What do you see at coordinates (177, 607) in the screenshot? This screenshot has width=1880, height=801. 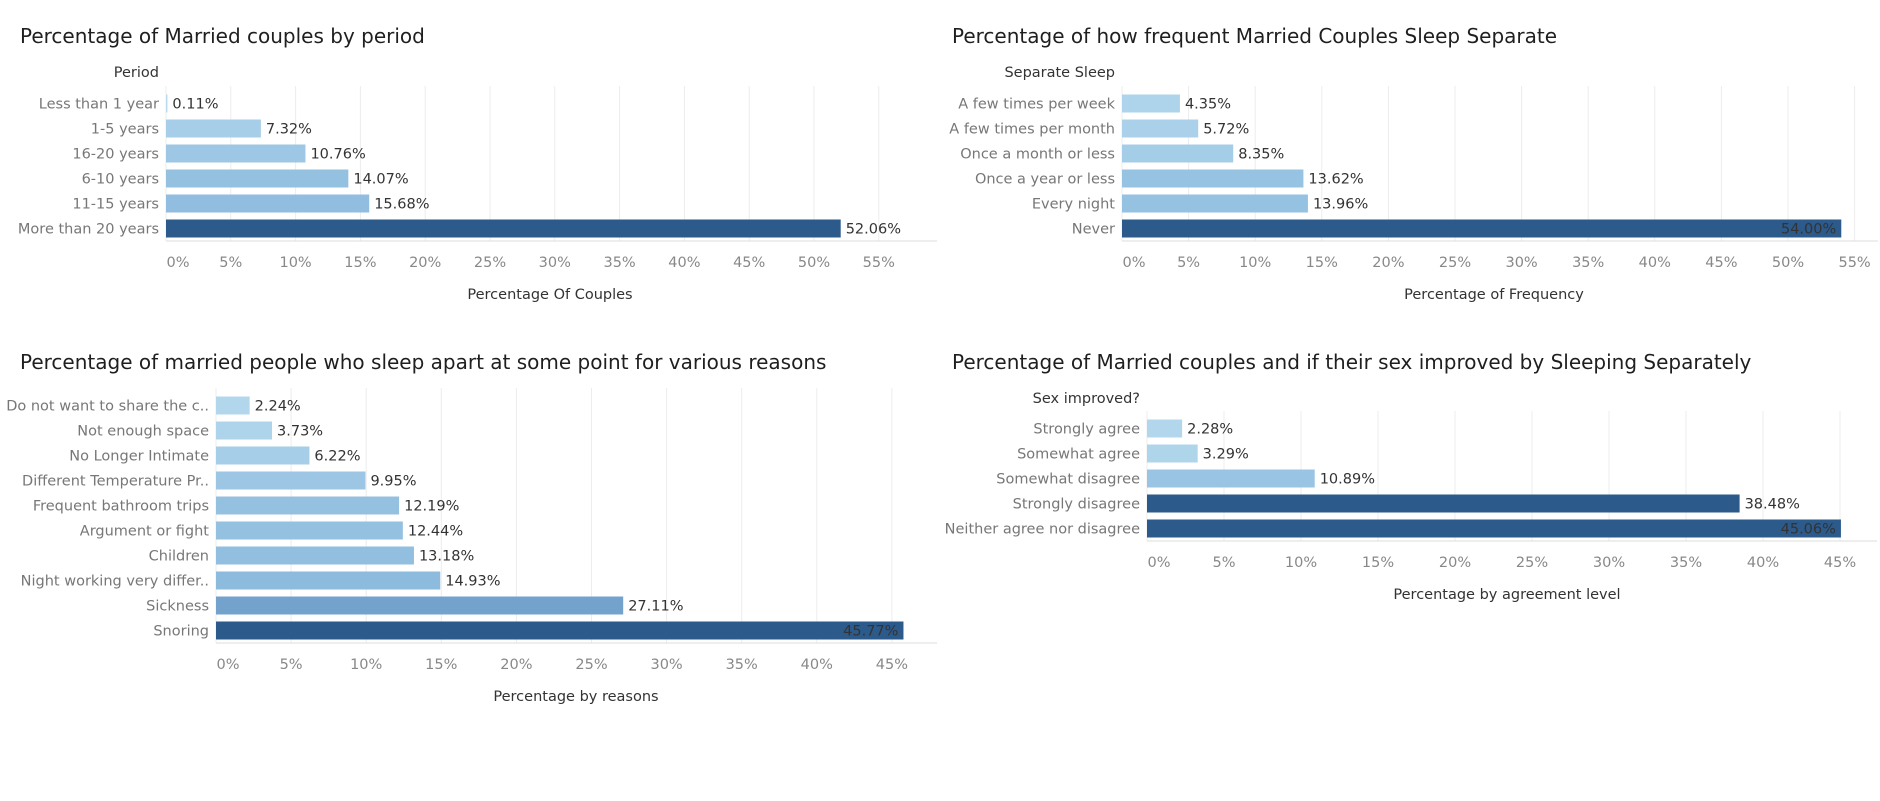 I see `category-label: Sickness` at bounding box center [177, 607].